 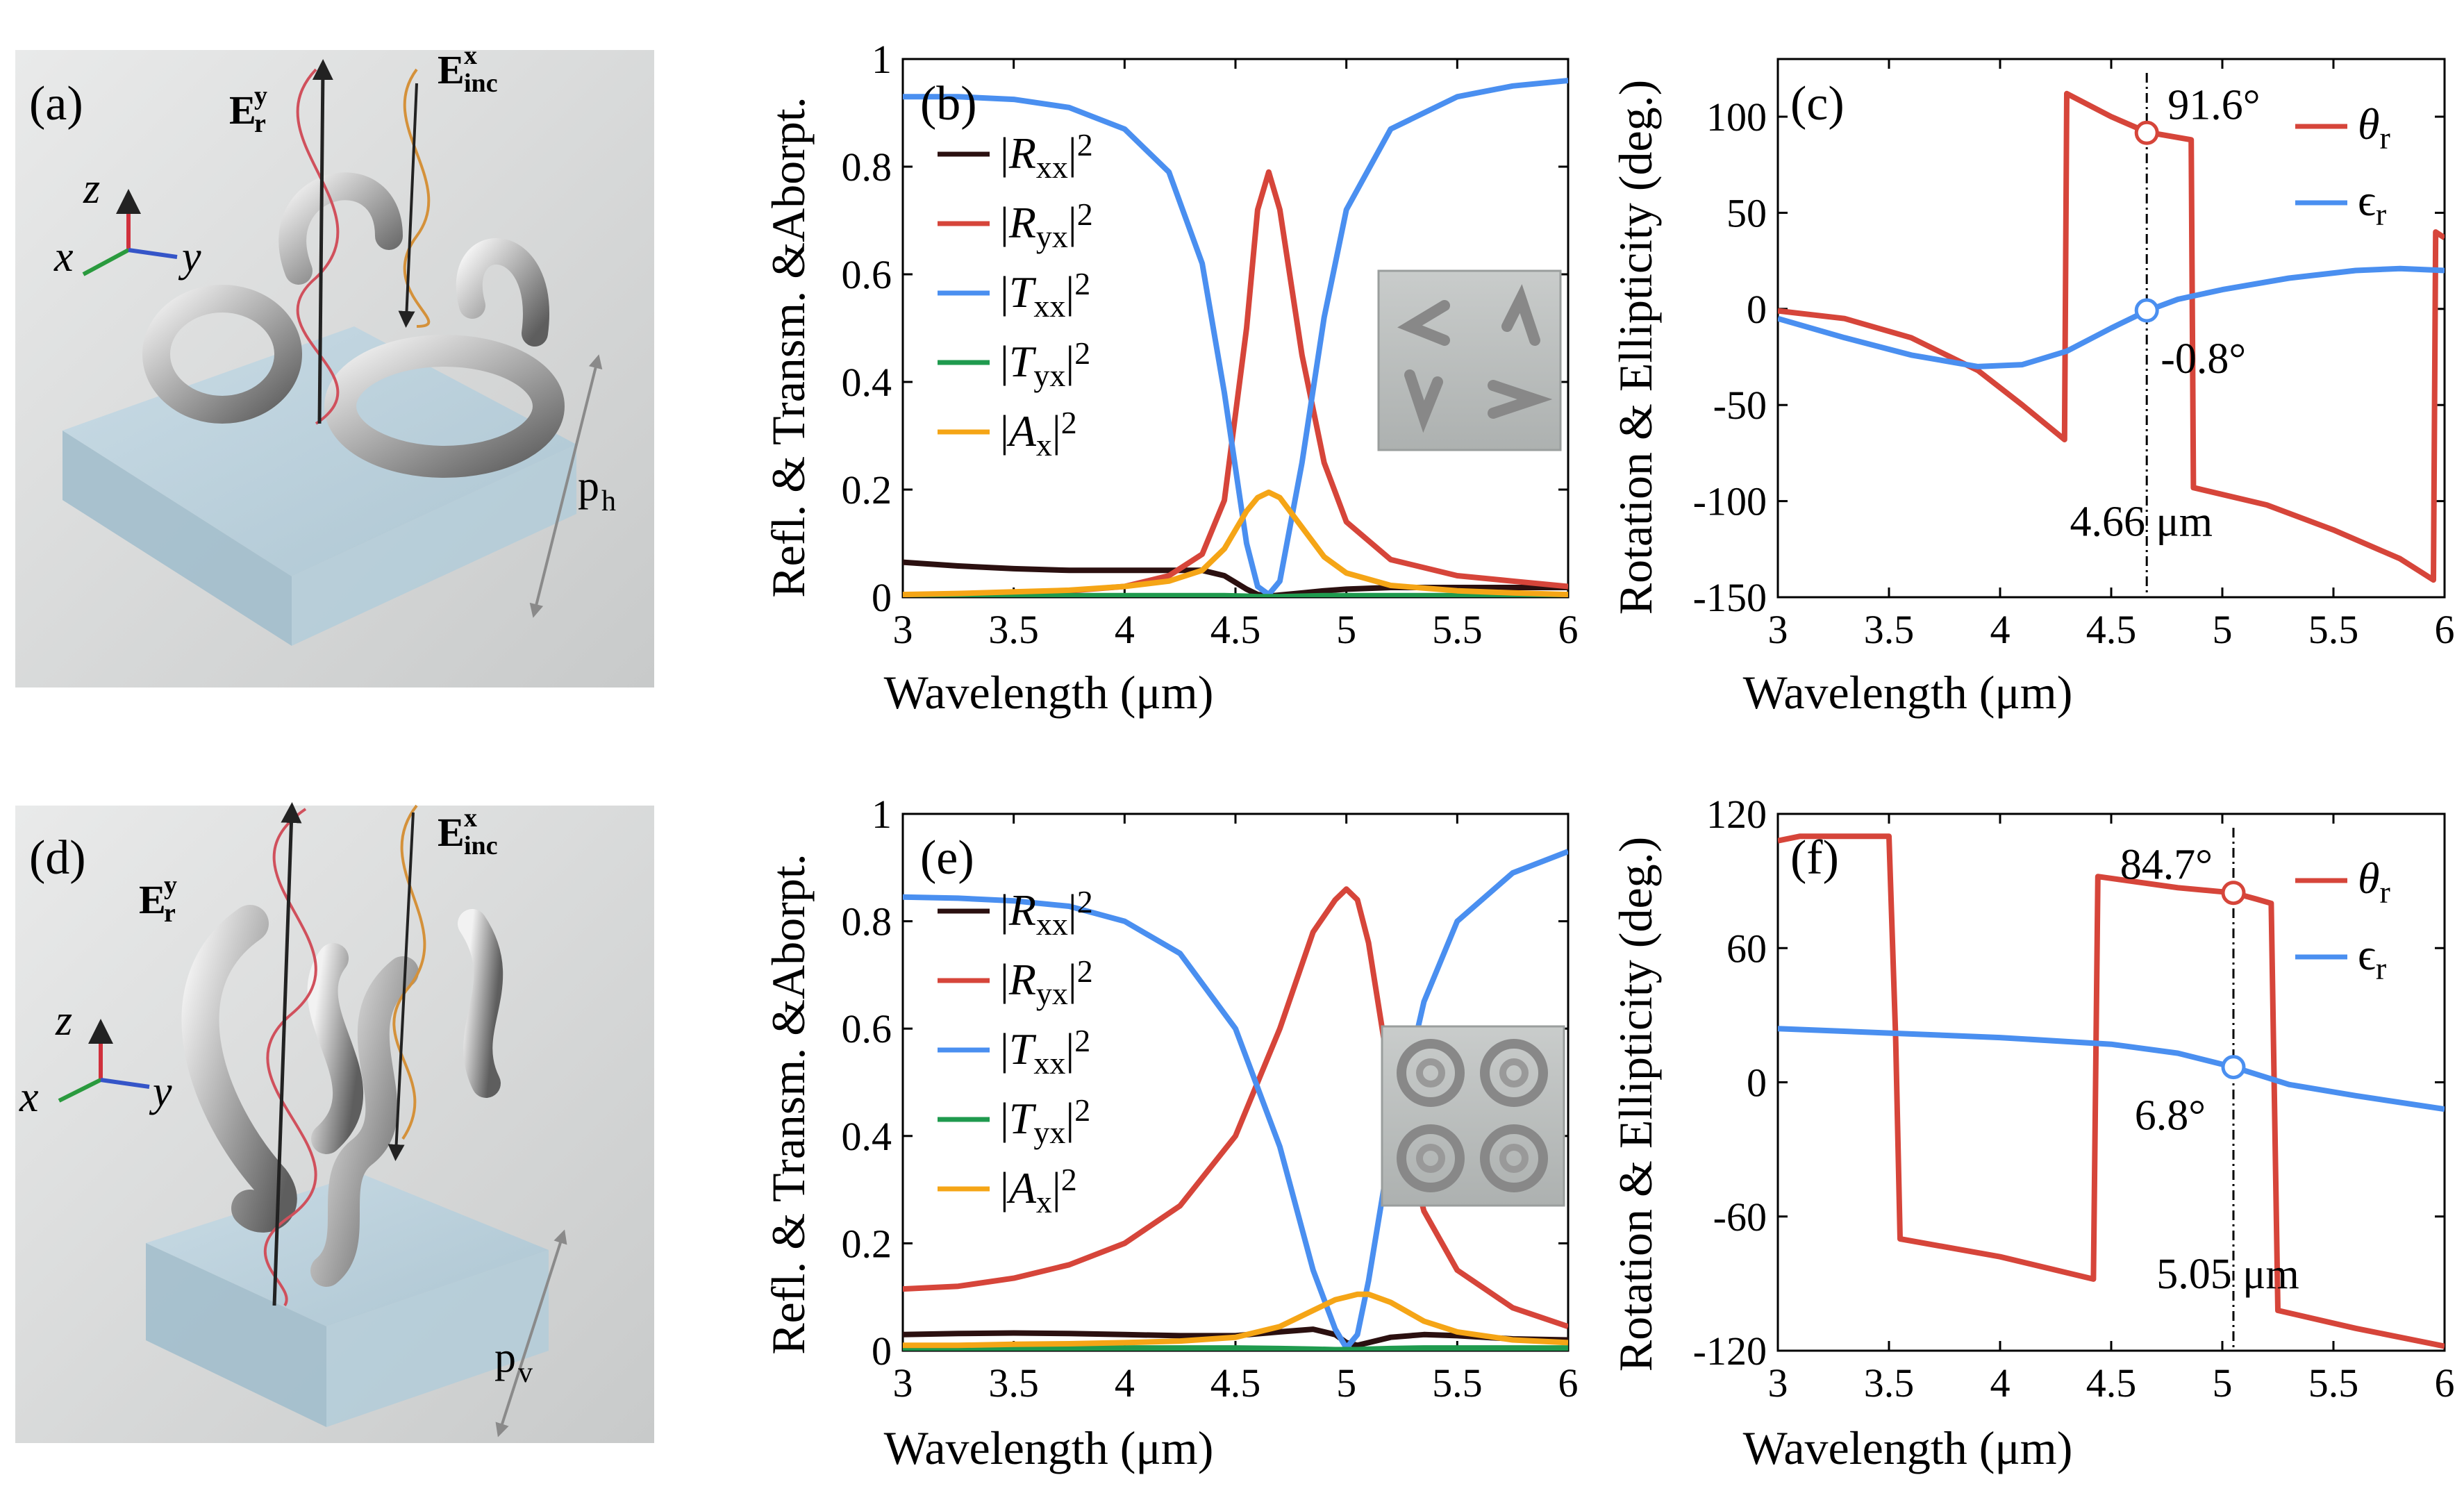 What do you see at coordinates (867, 382) in the screenshot?
I see `y-tick-label: 0.4` at bounding box center [867, 382].